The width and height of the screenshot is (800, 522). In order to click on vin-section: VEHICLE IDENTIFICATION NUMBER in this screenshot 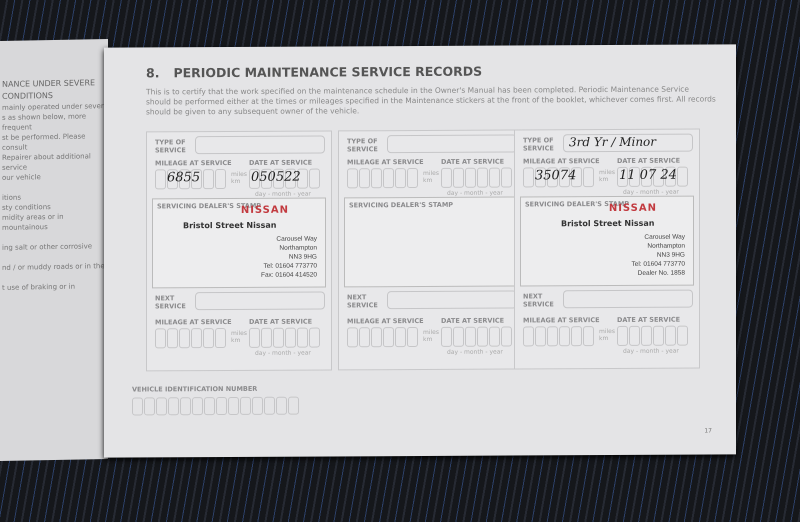, I will do `click(215, 400)`.